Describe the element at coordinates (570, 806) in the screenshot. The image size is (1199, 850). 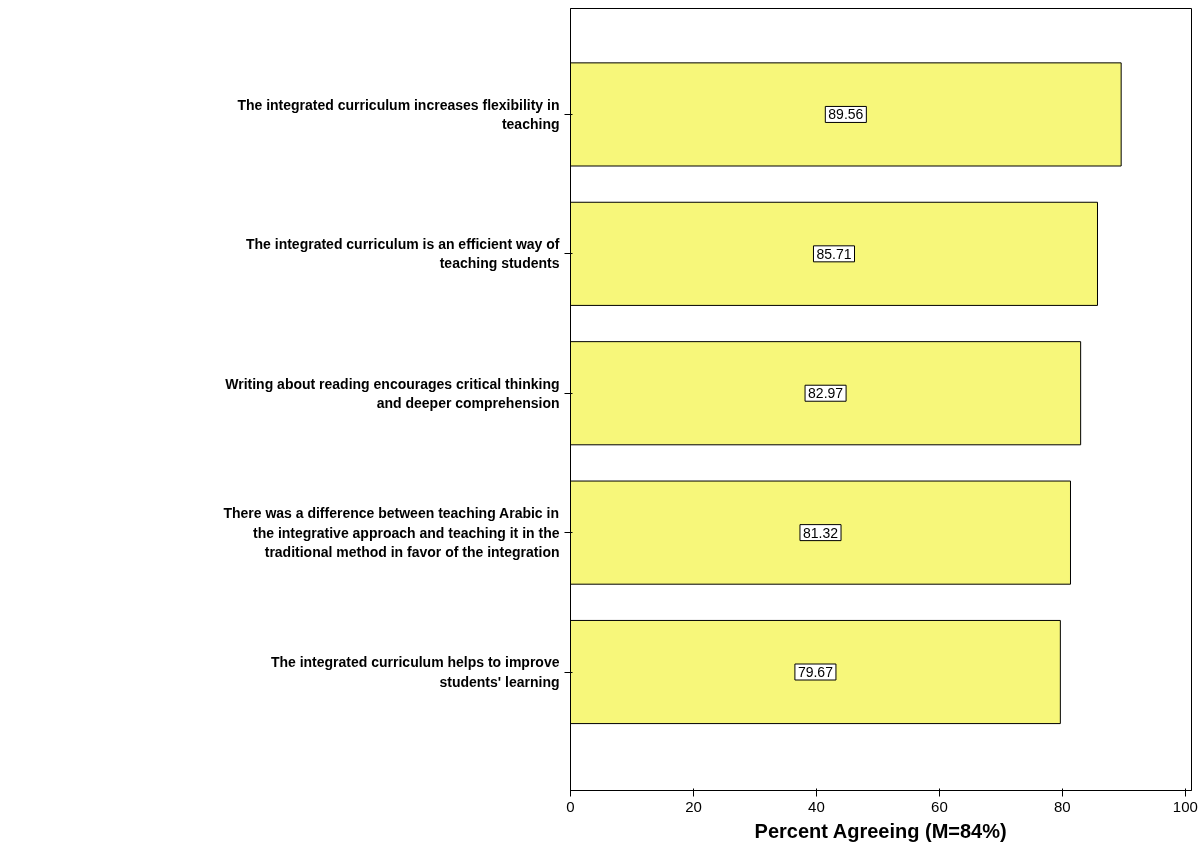
I see `x-tick-label: 0` at that location.